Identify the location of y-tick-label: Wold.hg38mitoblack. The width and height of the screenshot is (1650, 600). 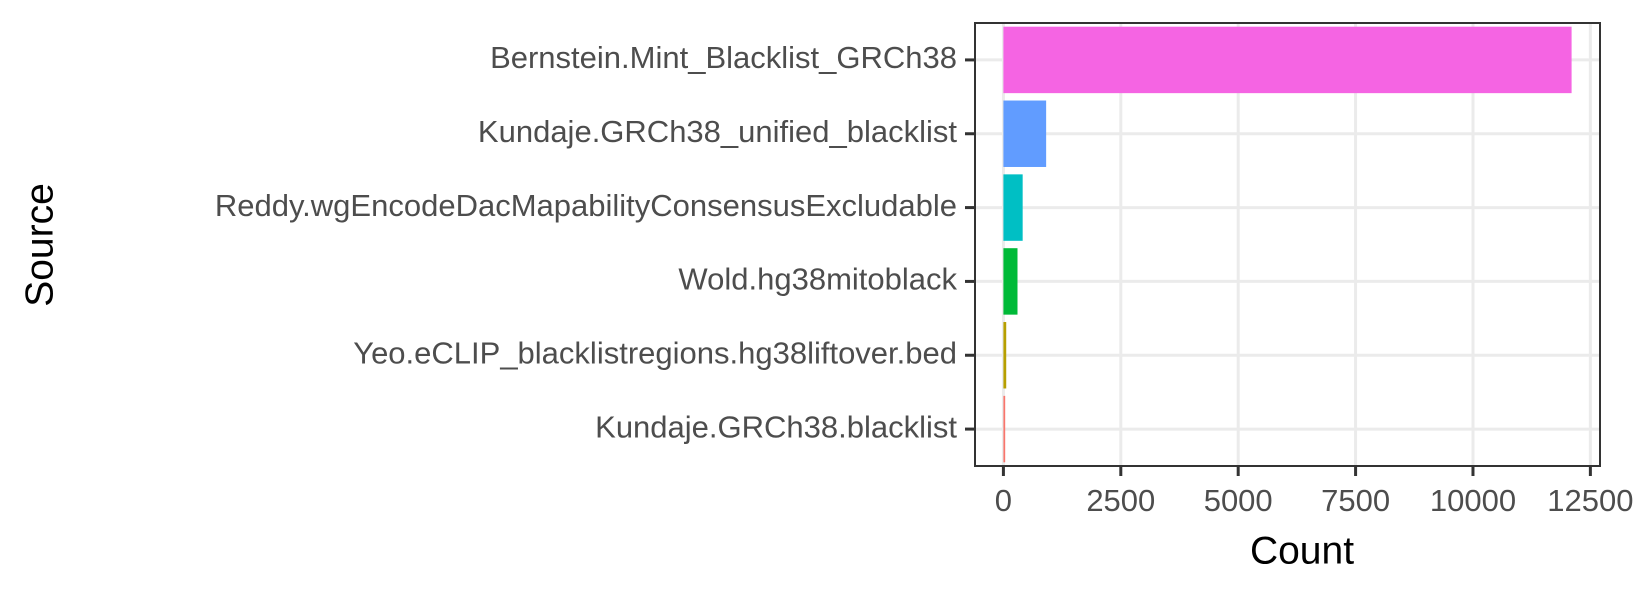
(817, 279).